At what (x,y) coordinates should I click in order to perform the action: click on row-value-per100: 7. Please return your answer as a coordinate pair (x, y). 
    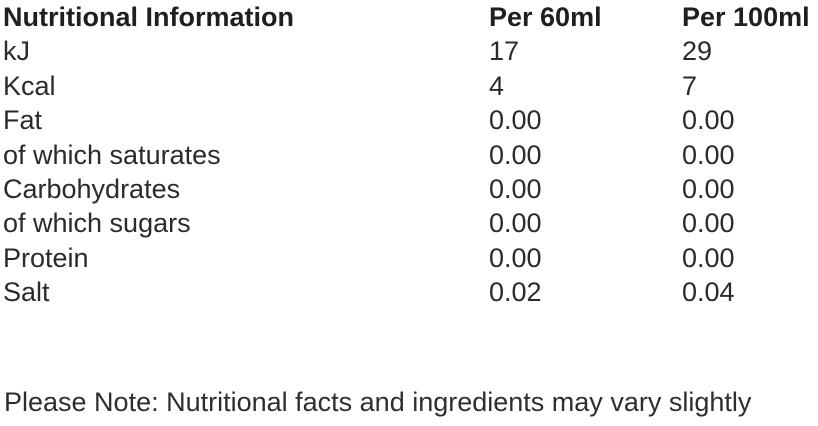
    Looking at the image, I should click on (690, 85).